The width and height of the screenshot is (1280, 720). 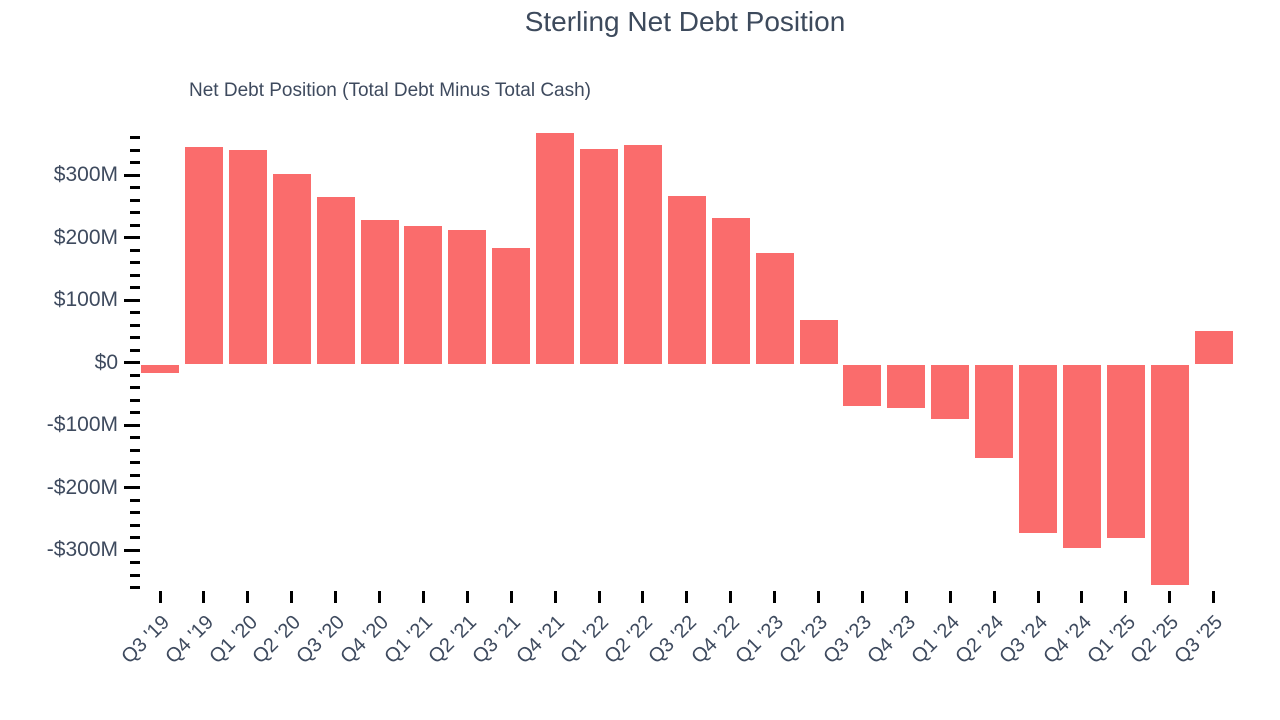 I want to click on x-axis-label: Q4 '22, so click(x=716, y=640).